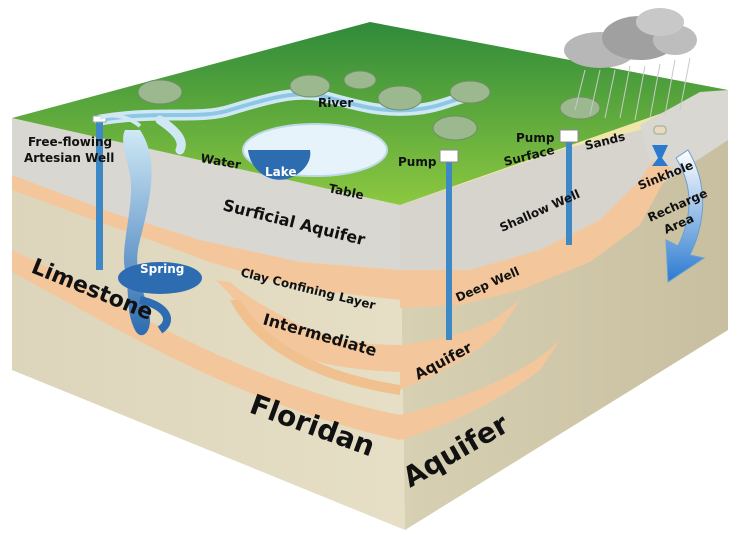 The width and height of the screenshot is (740, 534). I want to click on artesian-well-cap, so click(99, 119).